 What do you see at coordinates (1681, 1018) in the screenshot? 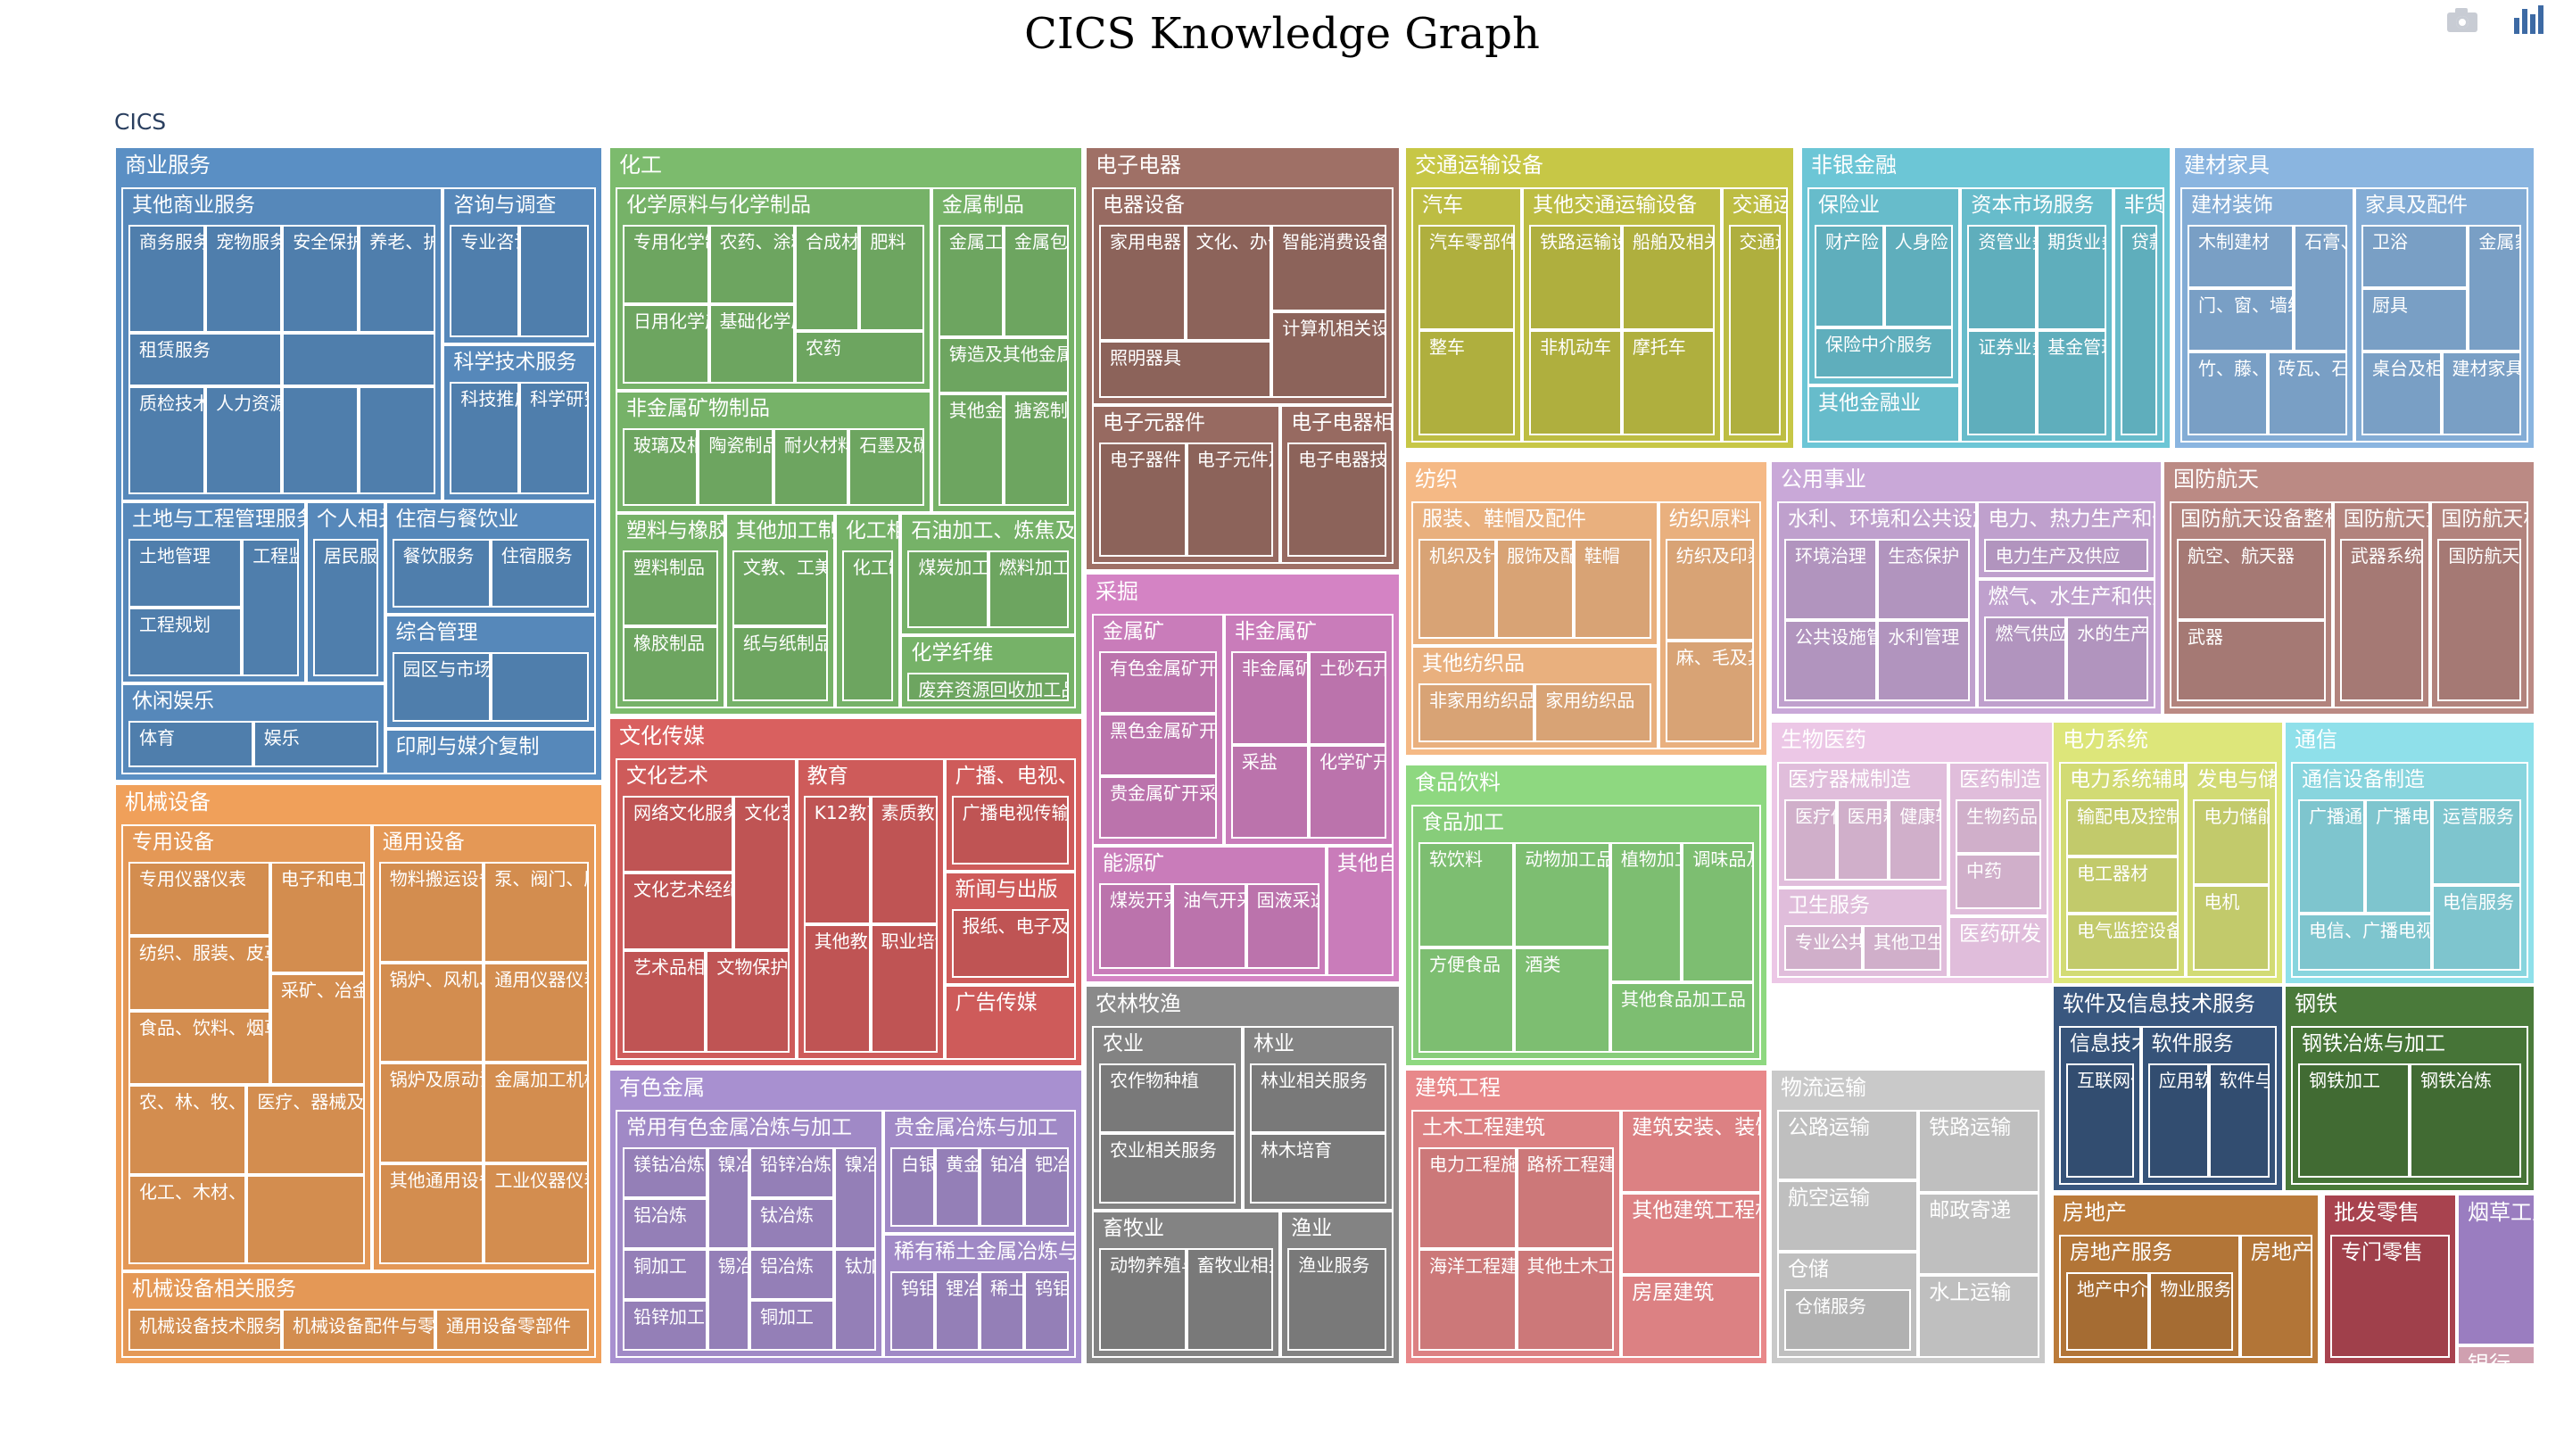
I see `treemap-cell: 其他食品加工品` at bounding box center [1681, 1018].